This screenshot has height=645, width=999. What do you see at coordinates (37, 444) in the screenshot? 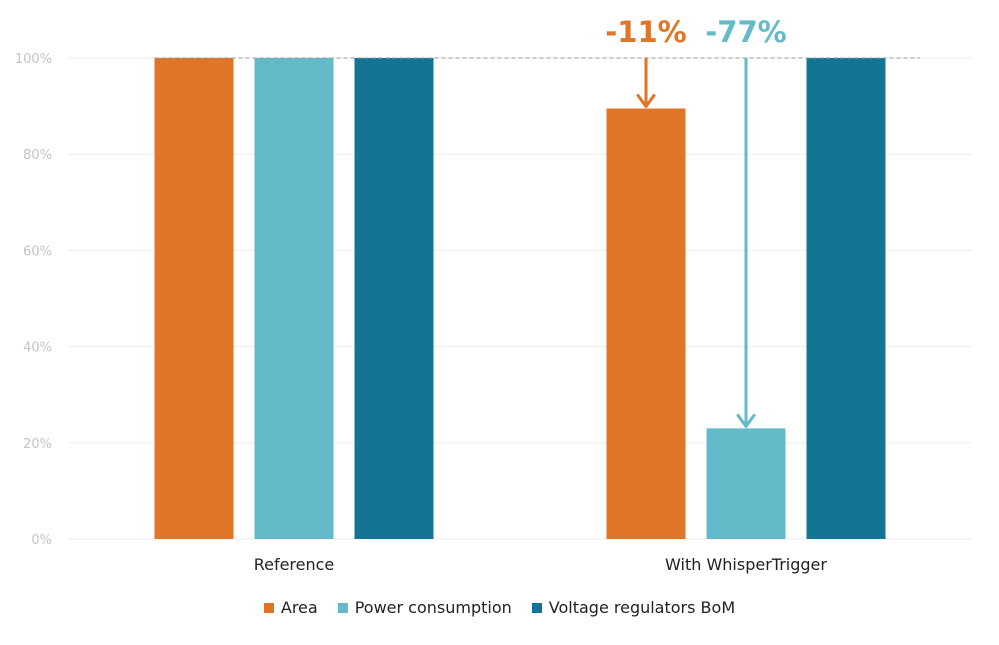
I see `y-tick-label: 20%` at bounding box center [37, 444].